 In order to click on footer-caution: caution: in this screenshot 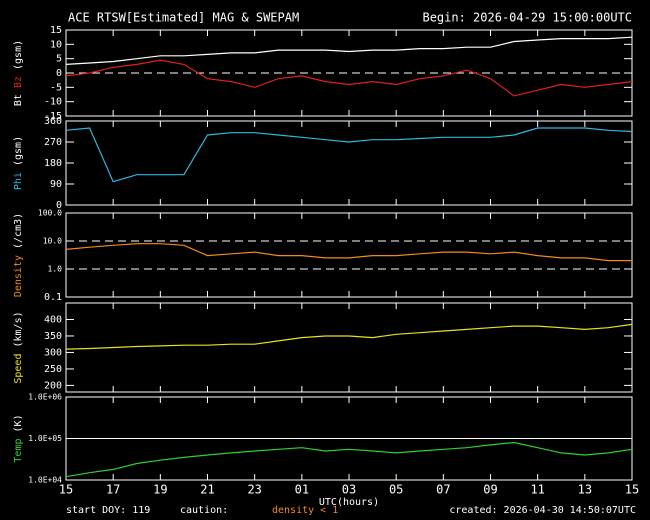, I will do `click(204, 510)`.